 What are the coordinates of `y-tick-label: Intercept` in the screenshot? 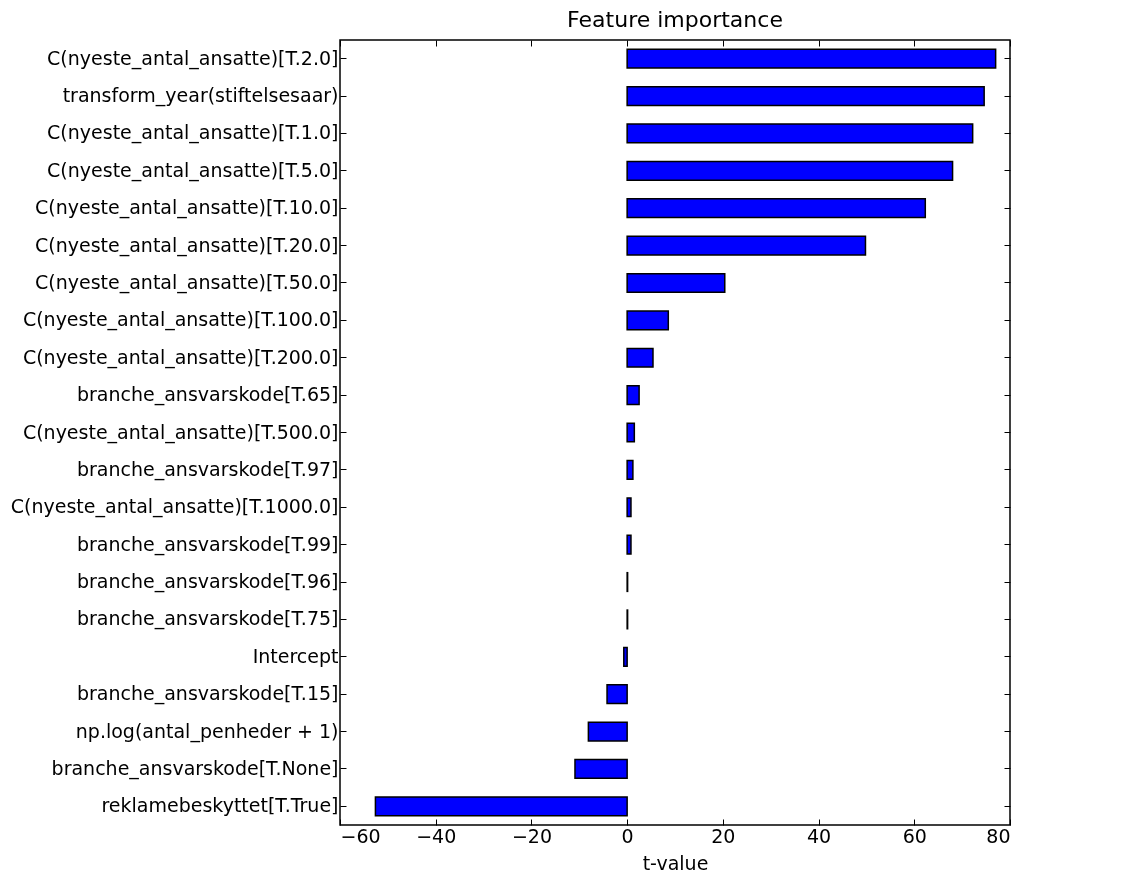 It's located at (295, 655).